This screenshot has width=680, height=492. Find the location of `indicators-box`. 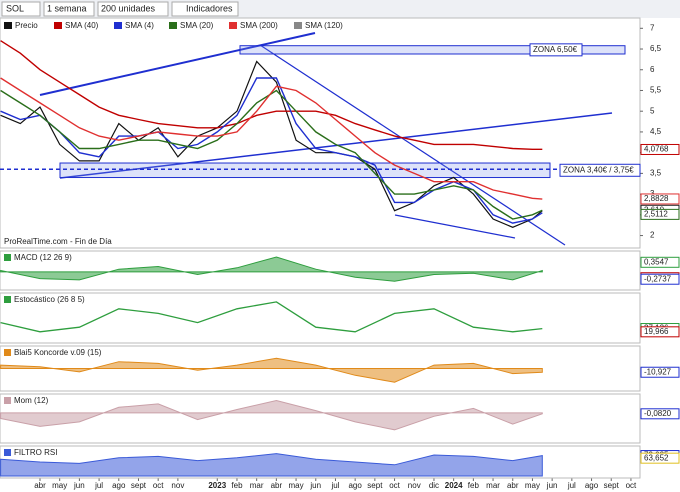

indicators-box is located at coordinates (205, 9).